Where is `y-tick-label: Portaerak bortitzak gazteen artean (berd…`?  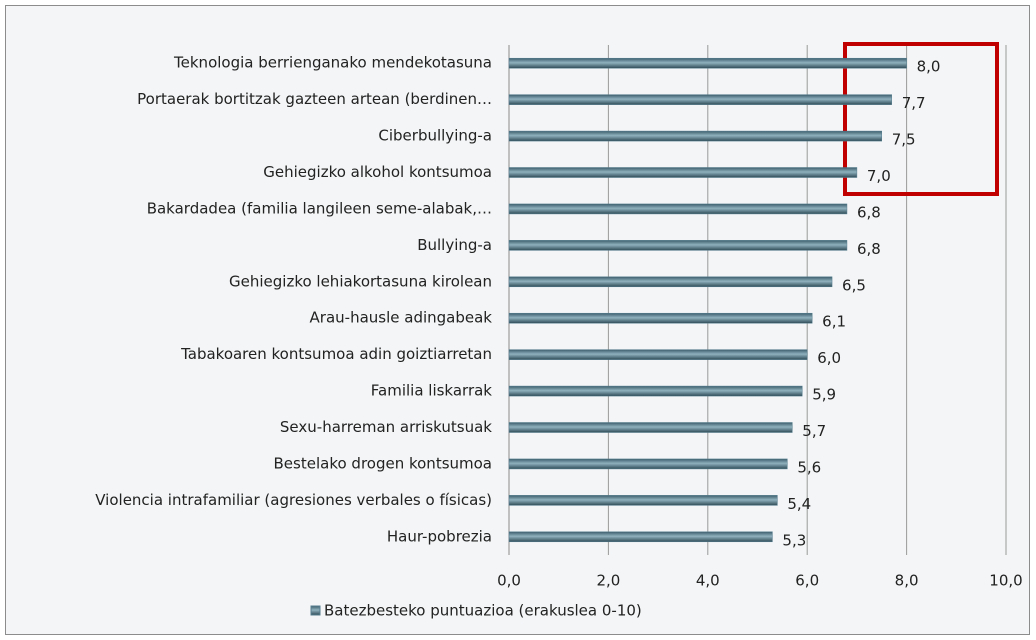
y-tick-label: Portaerak bortitzak gazteen artean (berd… is located at coordinates (314, 99).